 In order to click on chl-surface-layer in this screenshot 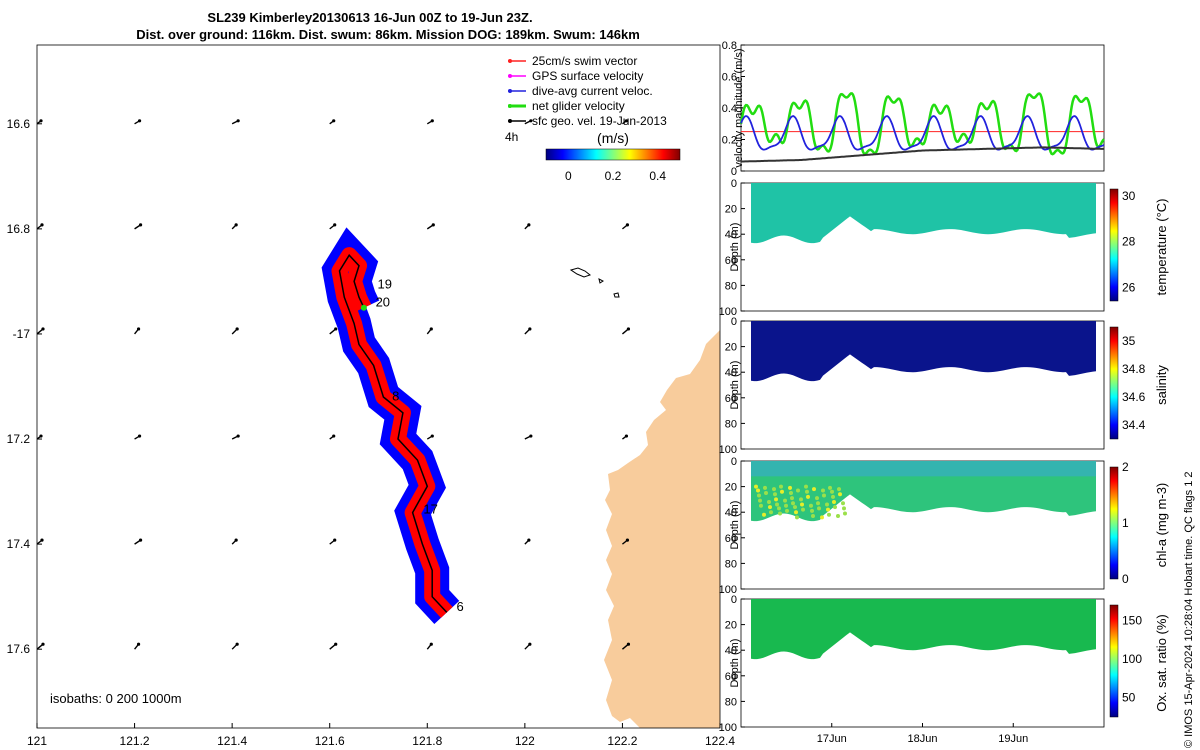, I will do `click(923, 469)`.